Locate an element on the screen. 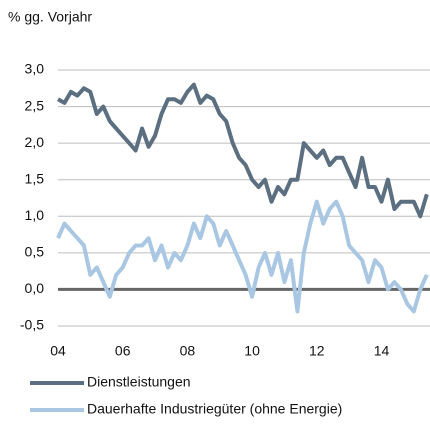 This screenshot has height=432, width=430. x-tick-label: 10 is located at coordinates (252, 351).